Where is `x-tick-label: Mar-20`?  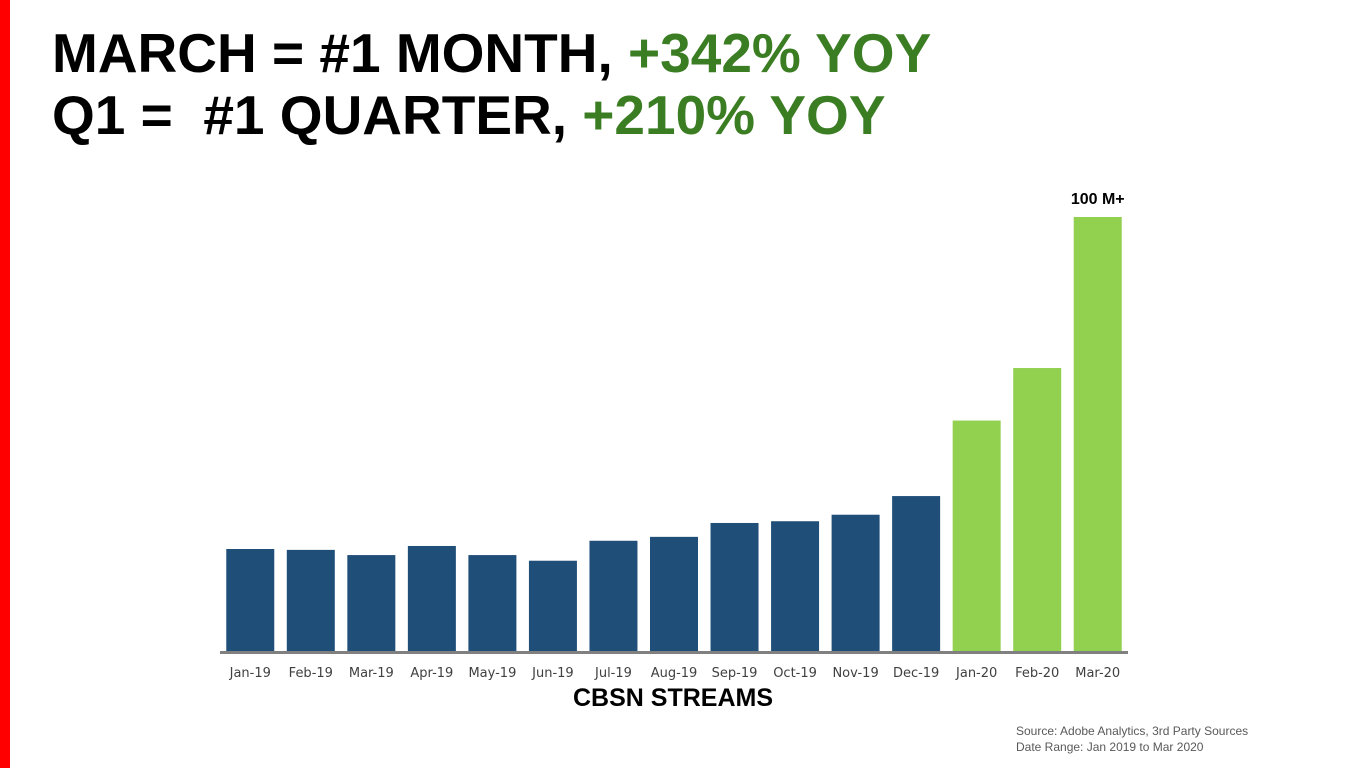
x-tick-label: Mar-20 is located at coordinates (1097, 673).